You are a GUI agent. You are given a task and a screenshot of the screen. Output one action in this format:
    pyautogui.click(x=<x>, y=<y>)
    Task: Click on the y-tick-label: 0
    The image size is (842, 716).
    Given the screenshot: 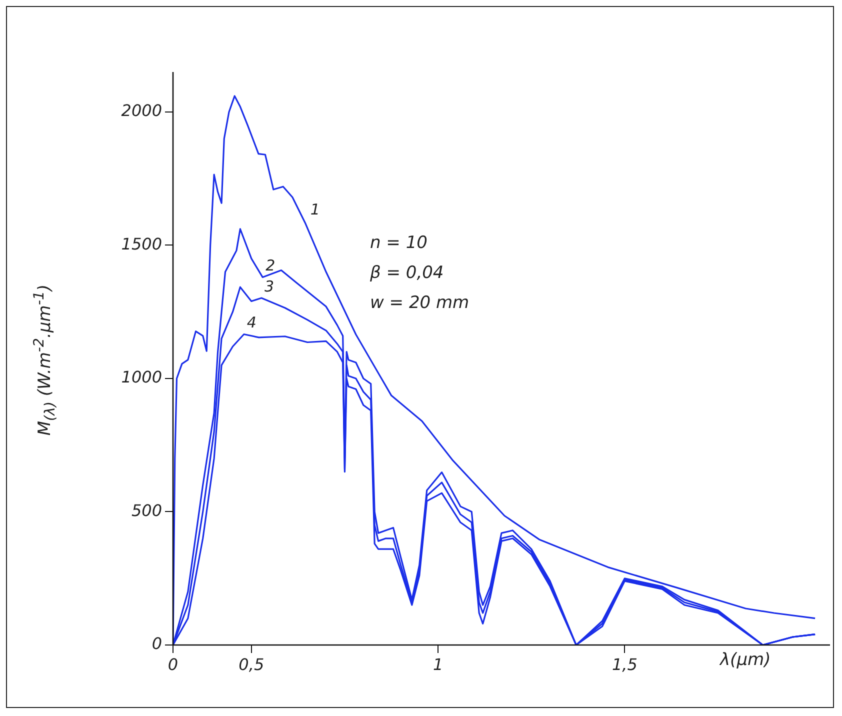 What is the action you would take?
    pyautogui.click(x=157, y=644)
    